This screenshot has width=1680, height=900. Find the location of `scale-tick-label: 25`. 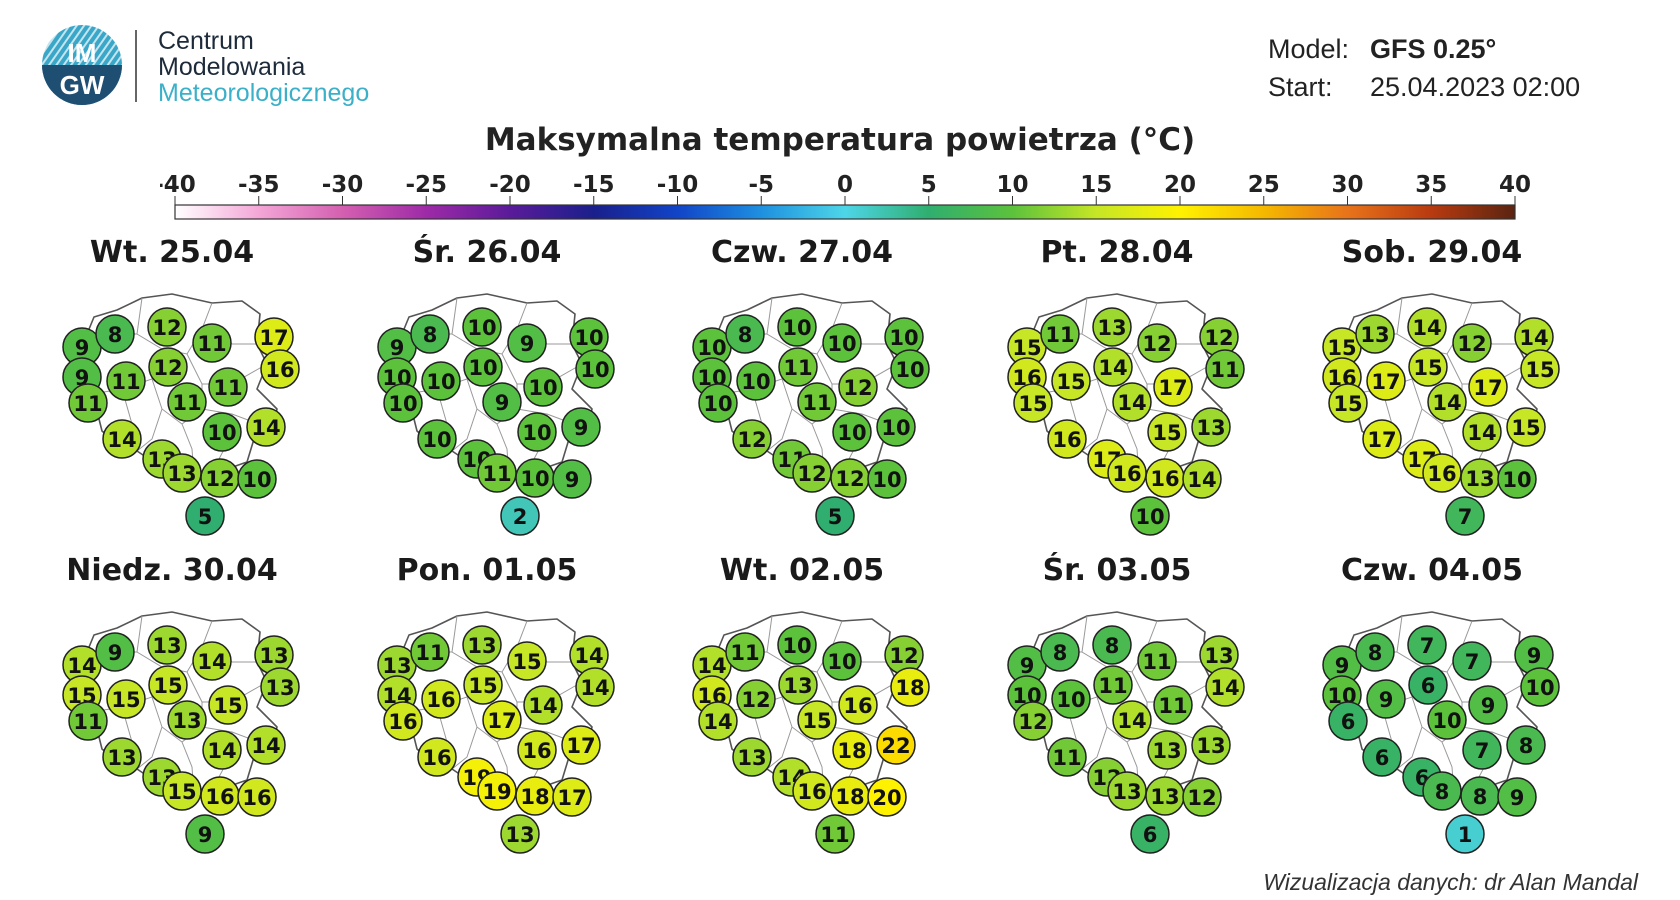

scale-tick-label: 25 is located at coordinates (1264, 185).